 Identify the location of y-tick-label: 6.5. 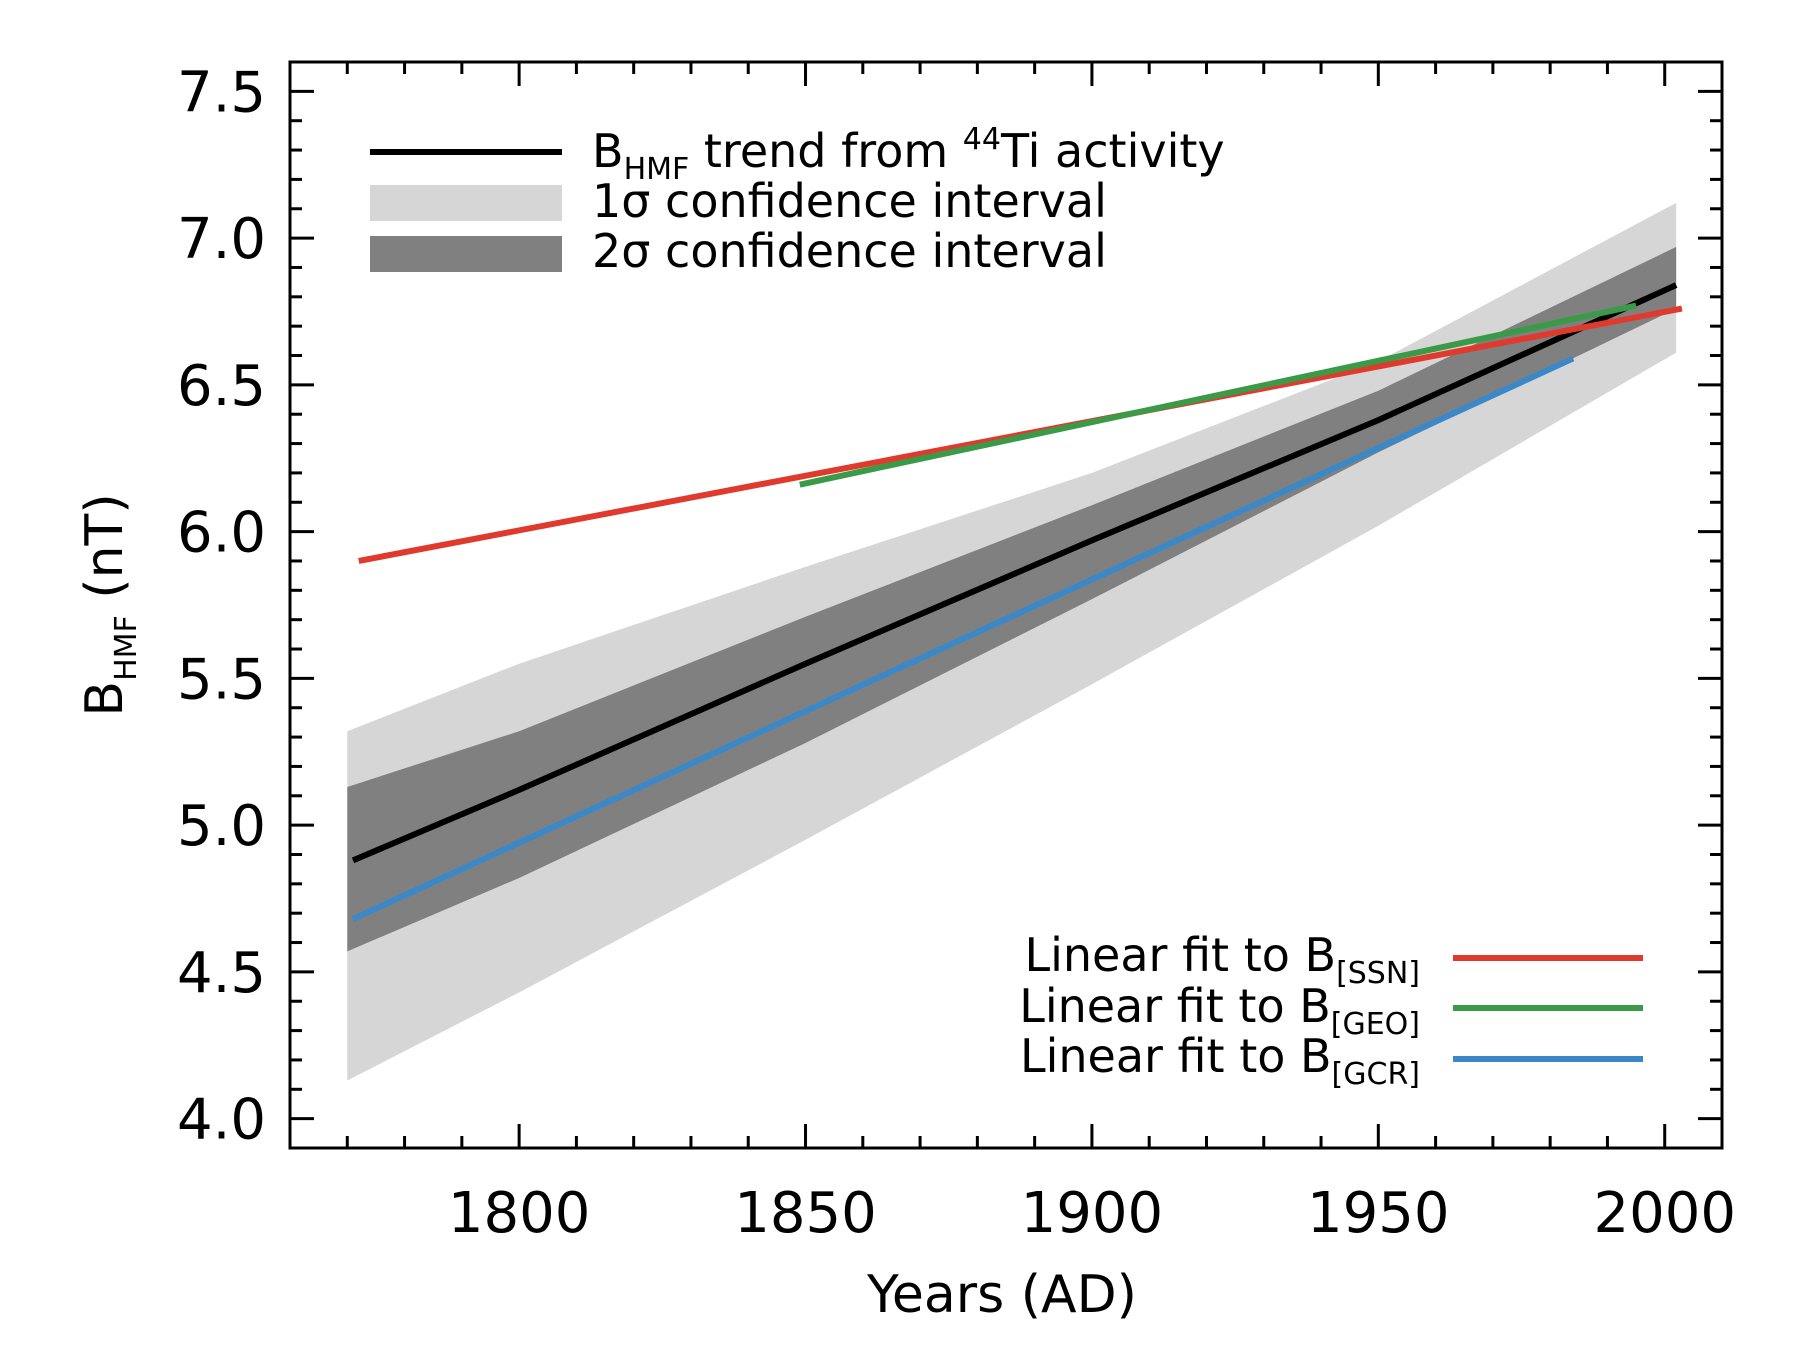
(221, 386).